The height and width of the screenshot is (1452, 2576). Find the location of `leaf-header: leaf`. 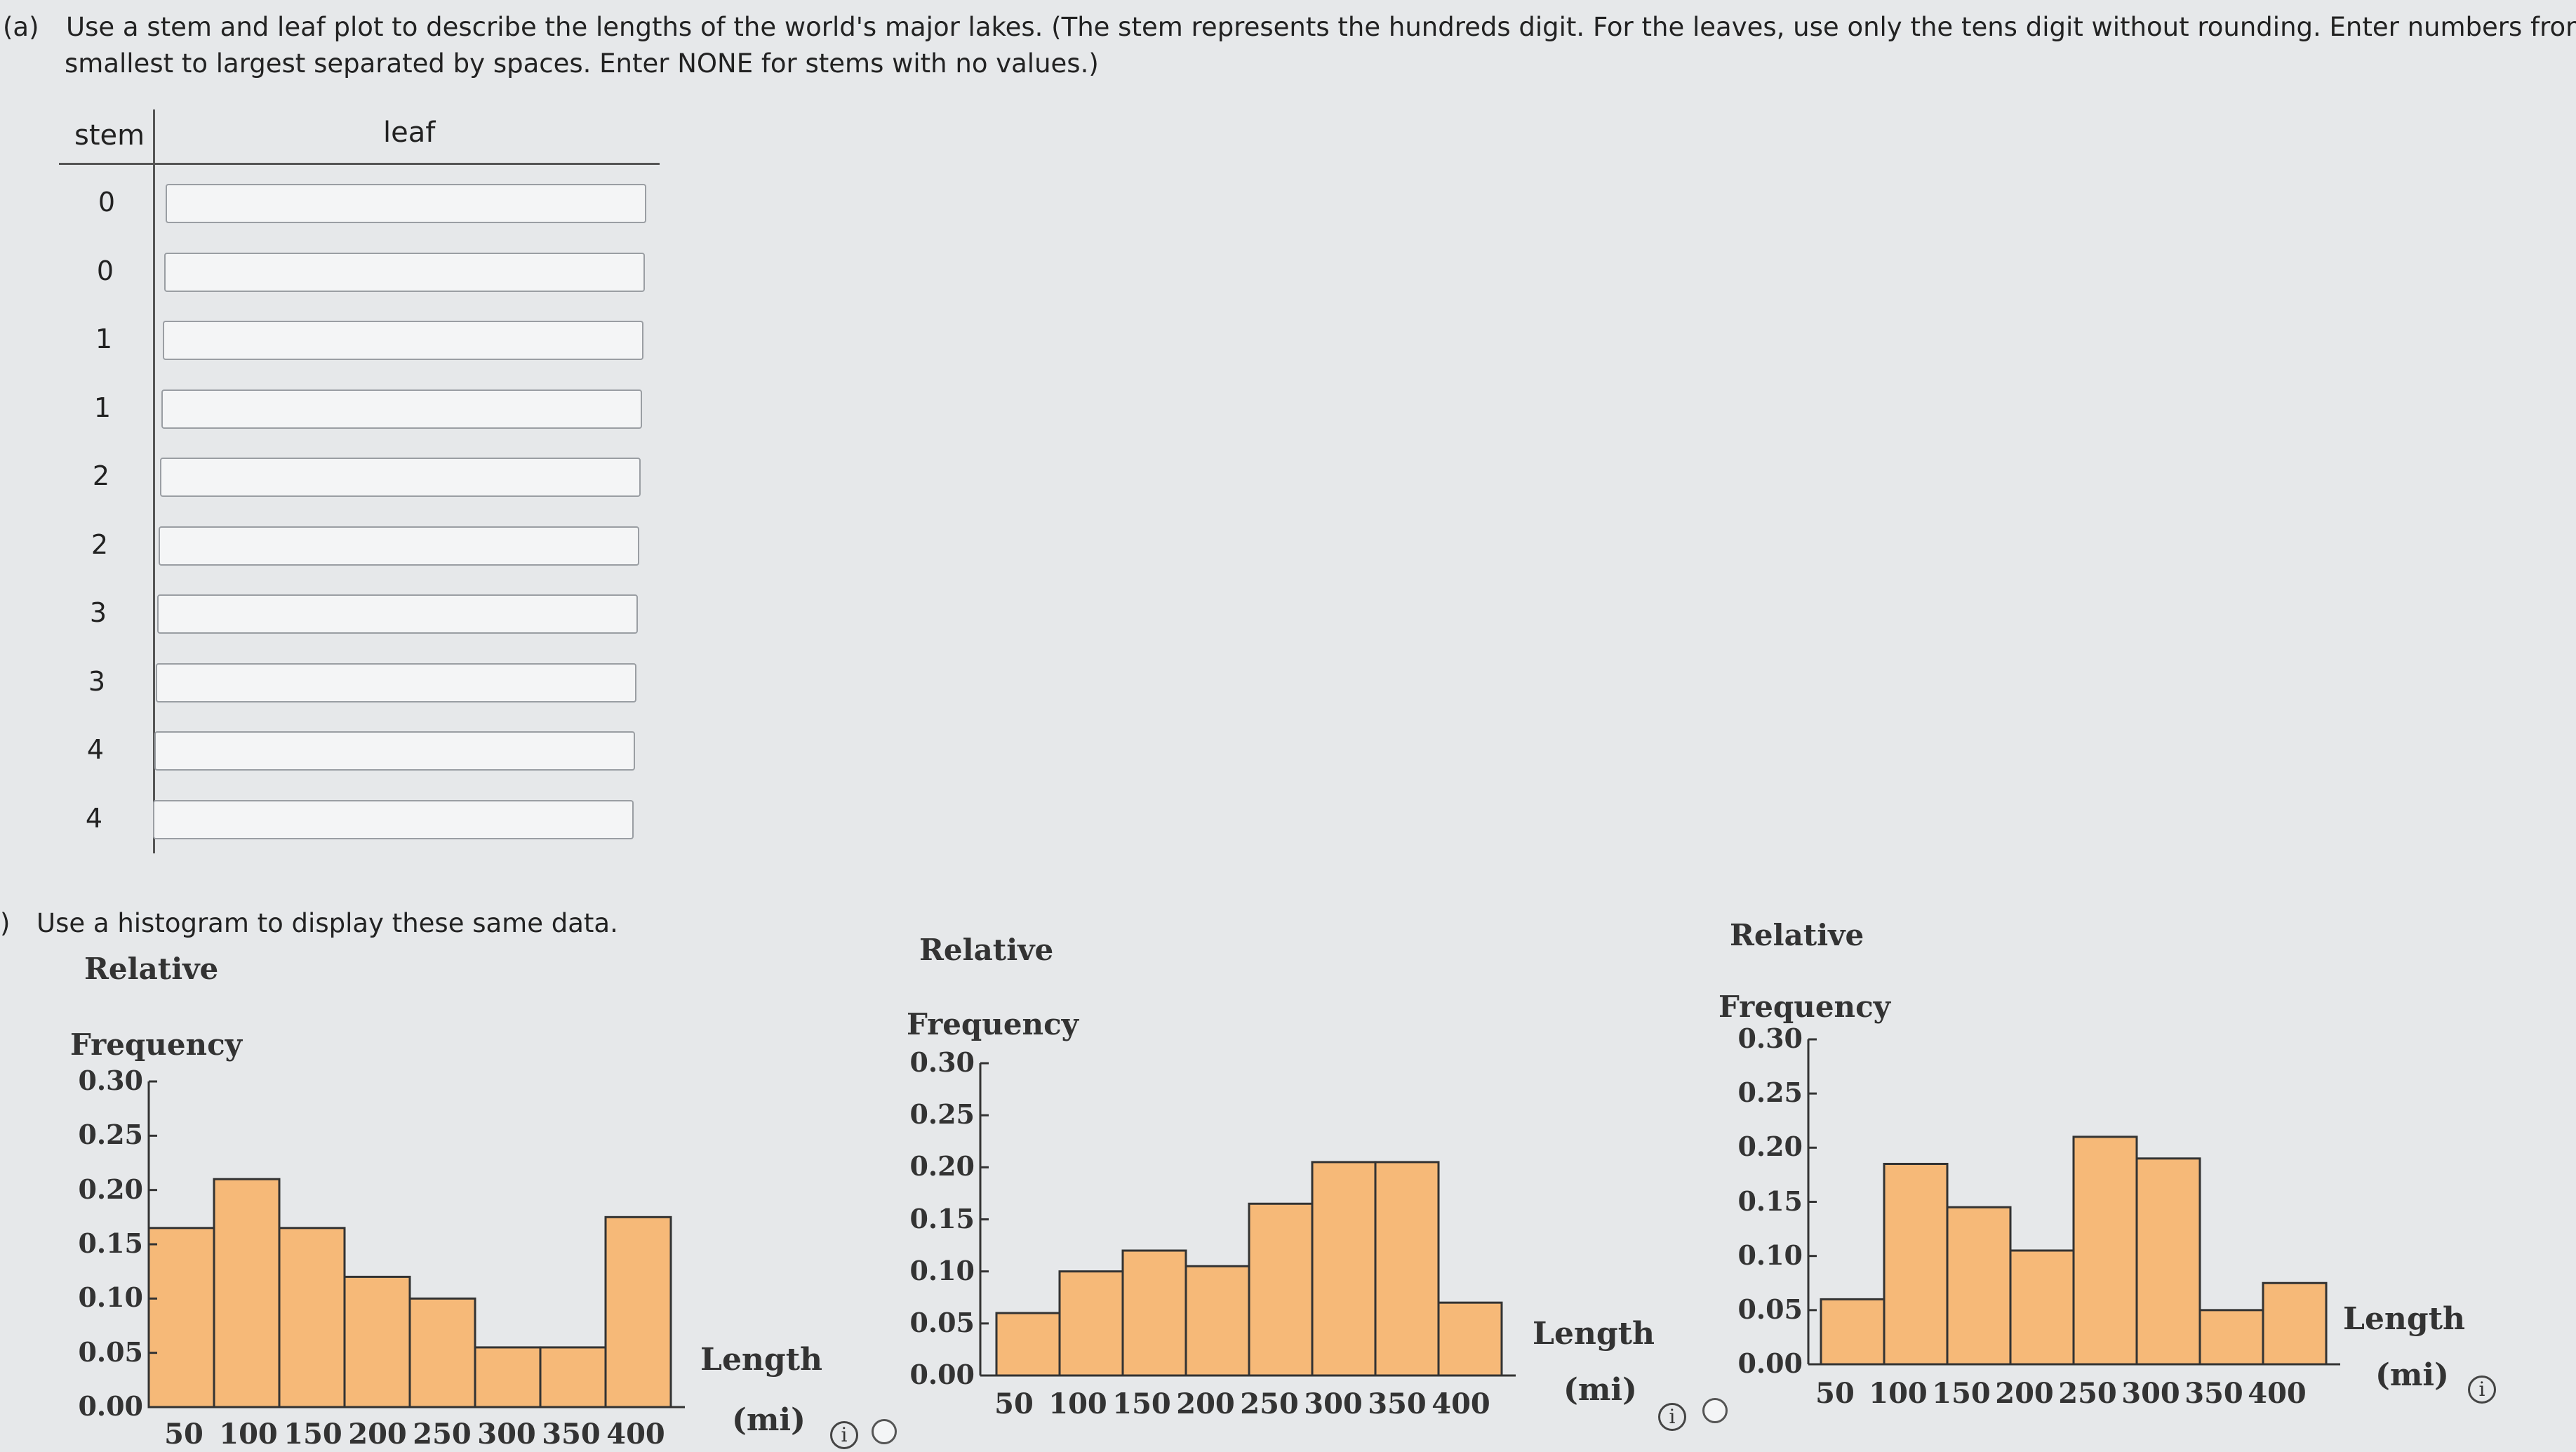

leaf-header: leaf is located at coordinates (410, 132).